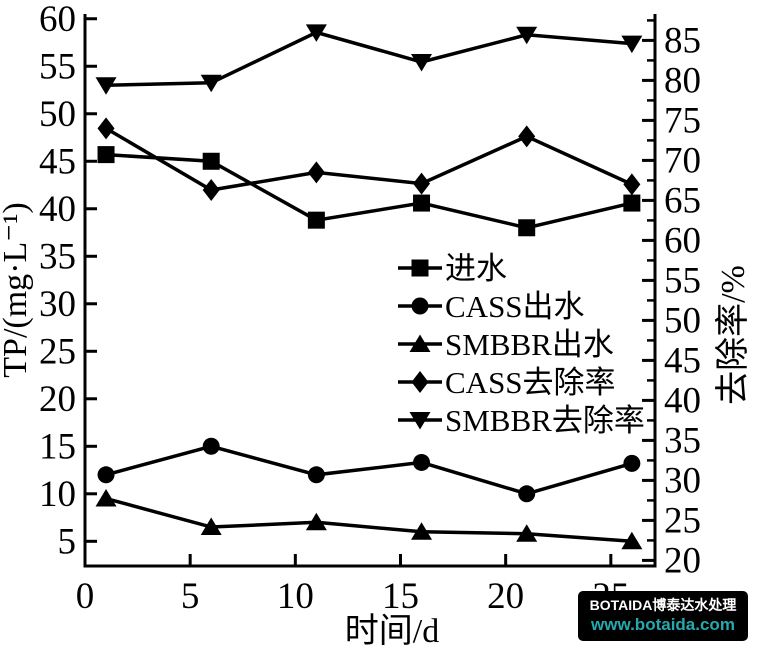 The width and height of the screenshot is (766, 658). What do you see at coordinates (529, 344) in the screenshot?
I see `legend-label: SMBBR出水` at bounding box center [529, 344].